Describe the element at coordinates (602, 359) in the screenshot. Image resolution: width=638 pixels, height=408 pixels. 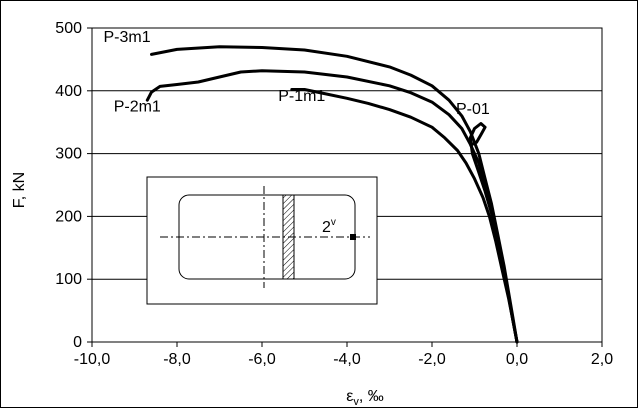
I see `x-tick-label: 2,0` at that location.